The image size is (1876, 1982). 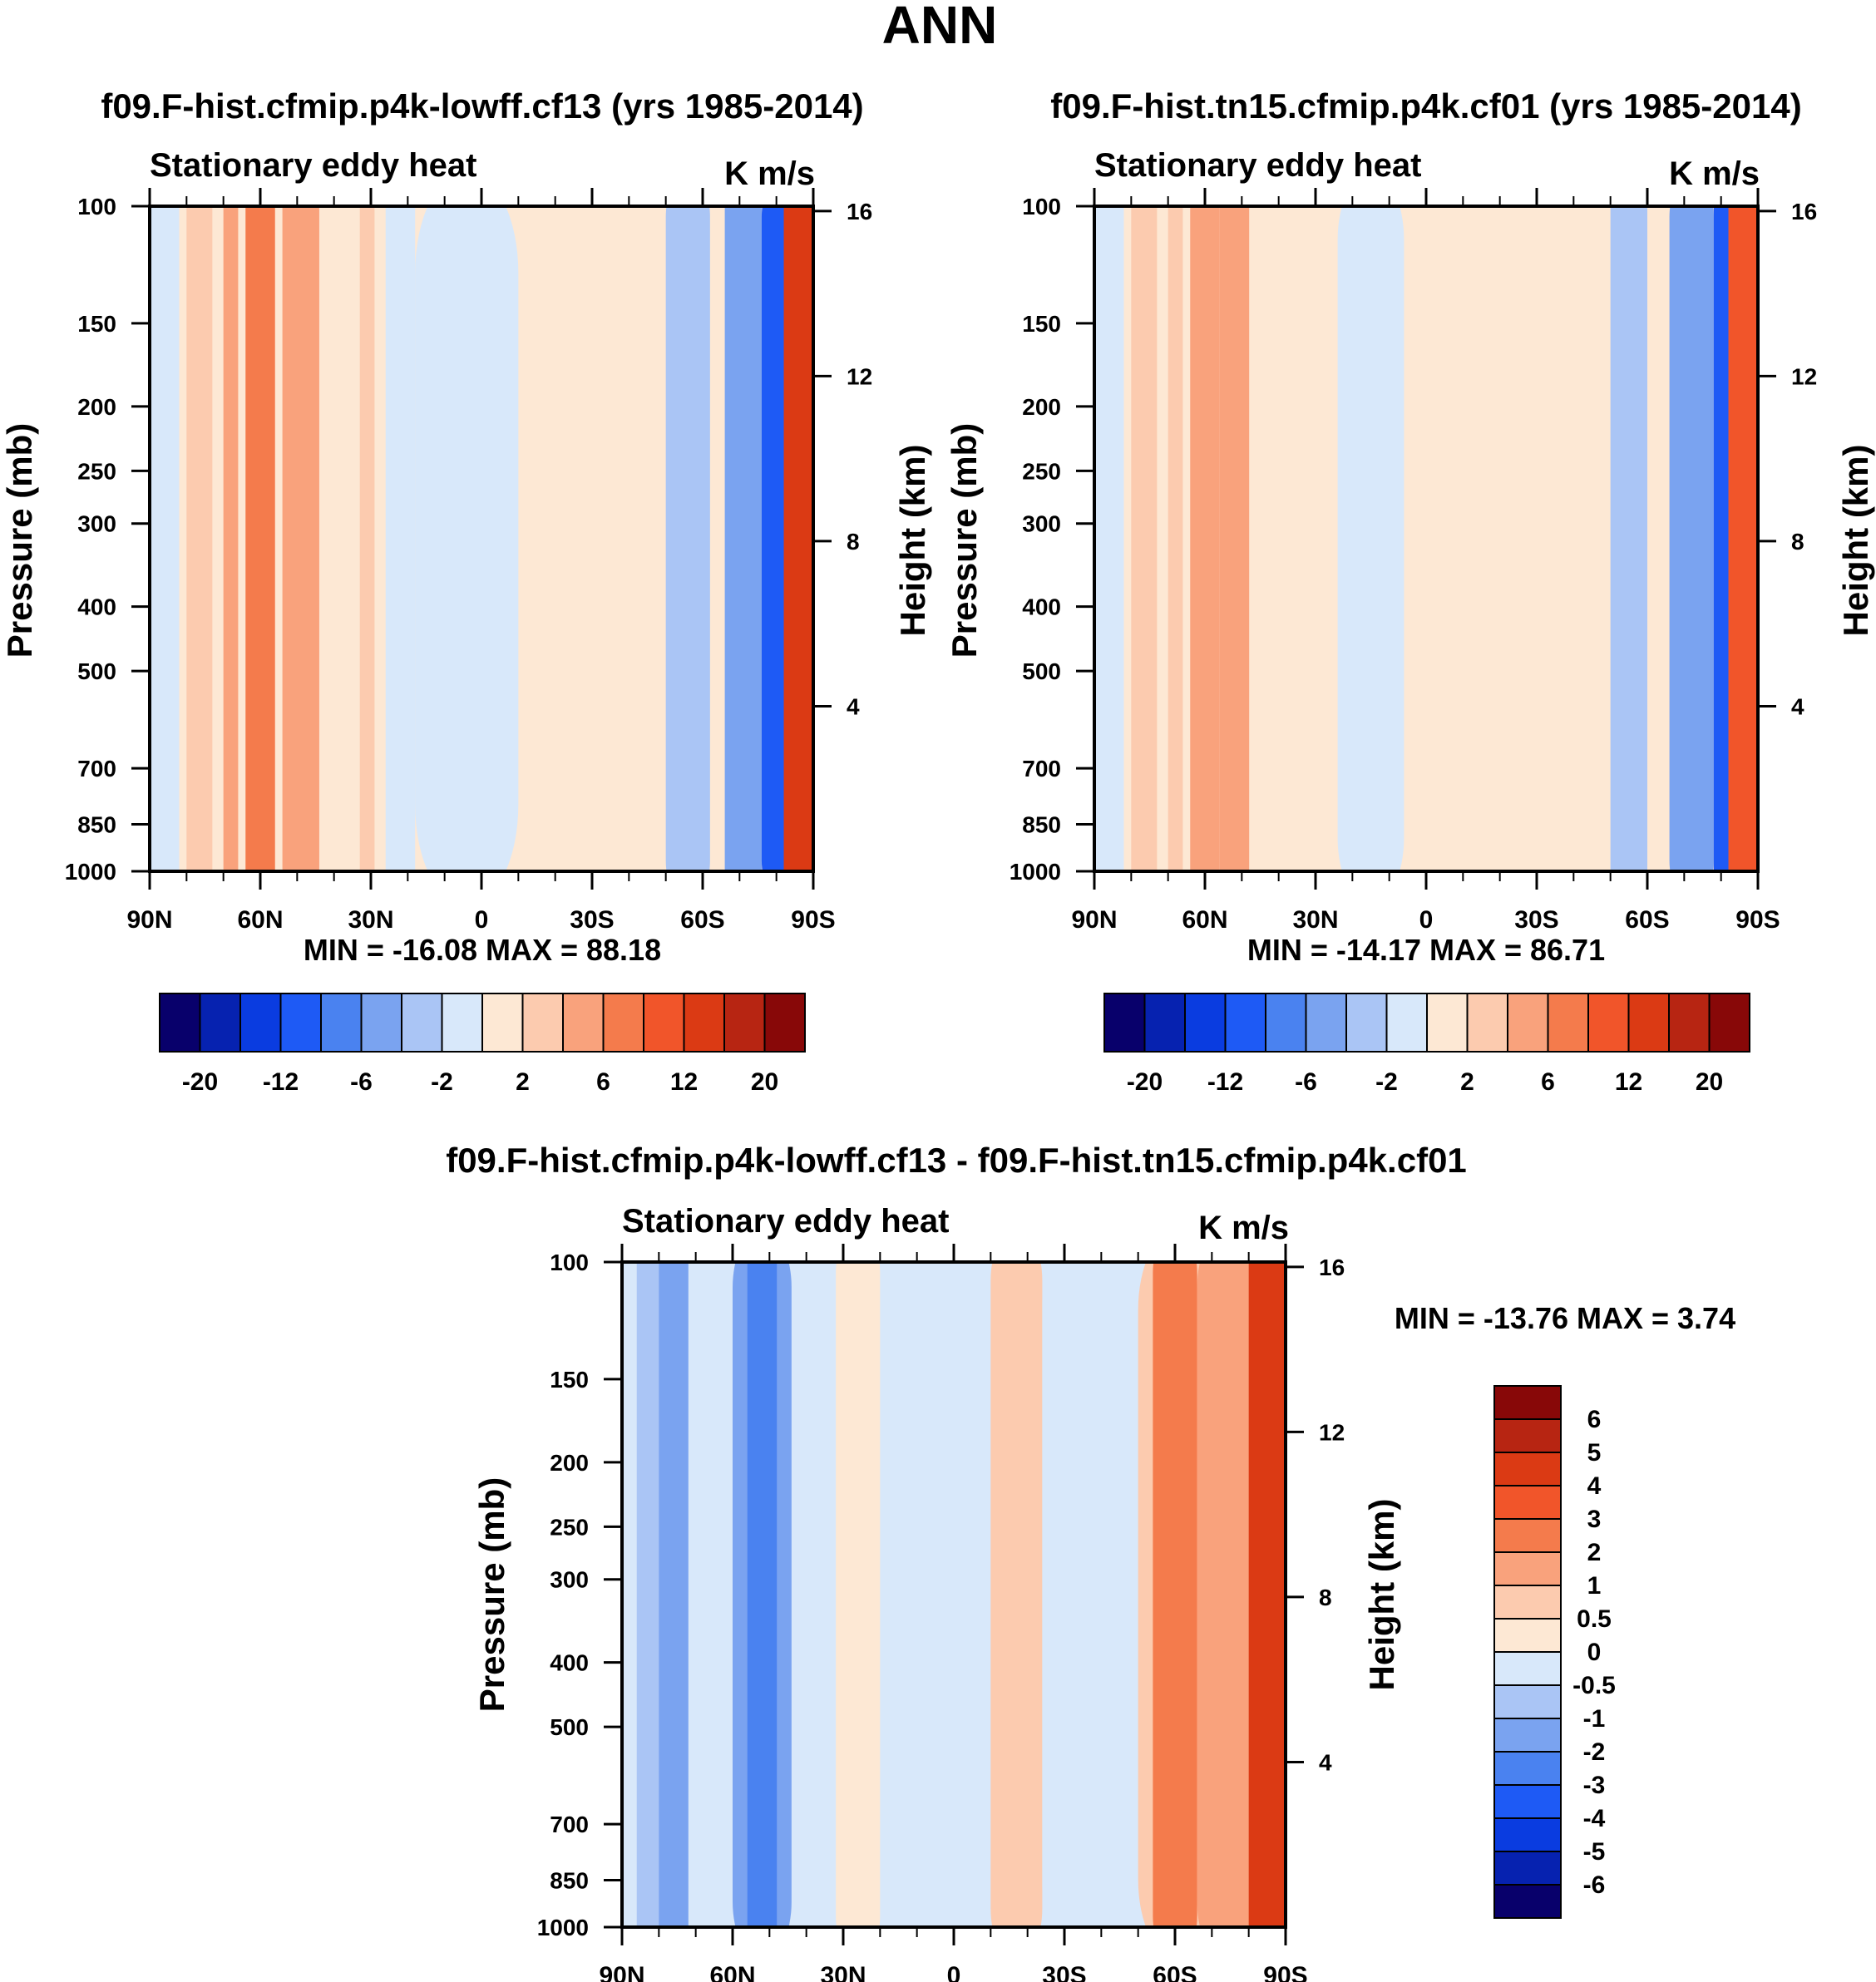 What do you see at coordinates (1594, 1885) in the screenshot?
I see `colorbar-label: -6` at bounding box center [1594, 1885].